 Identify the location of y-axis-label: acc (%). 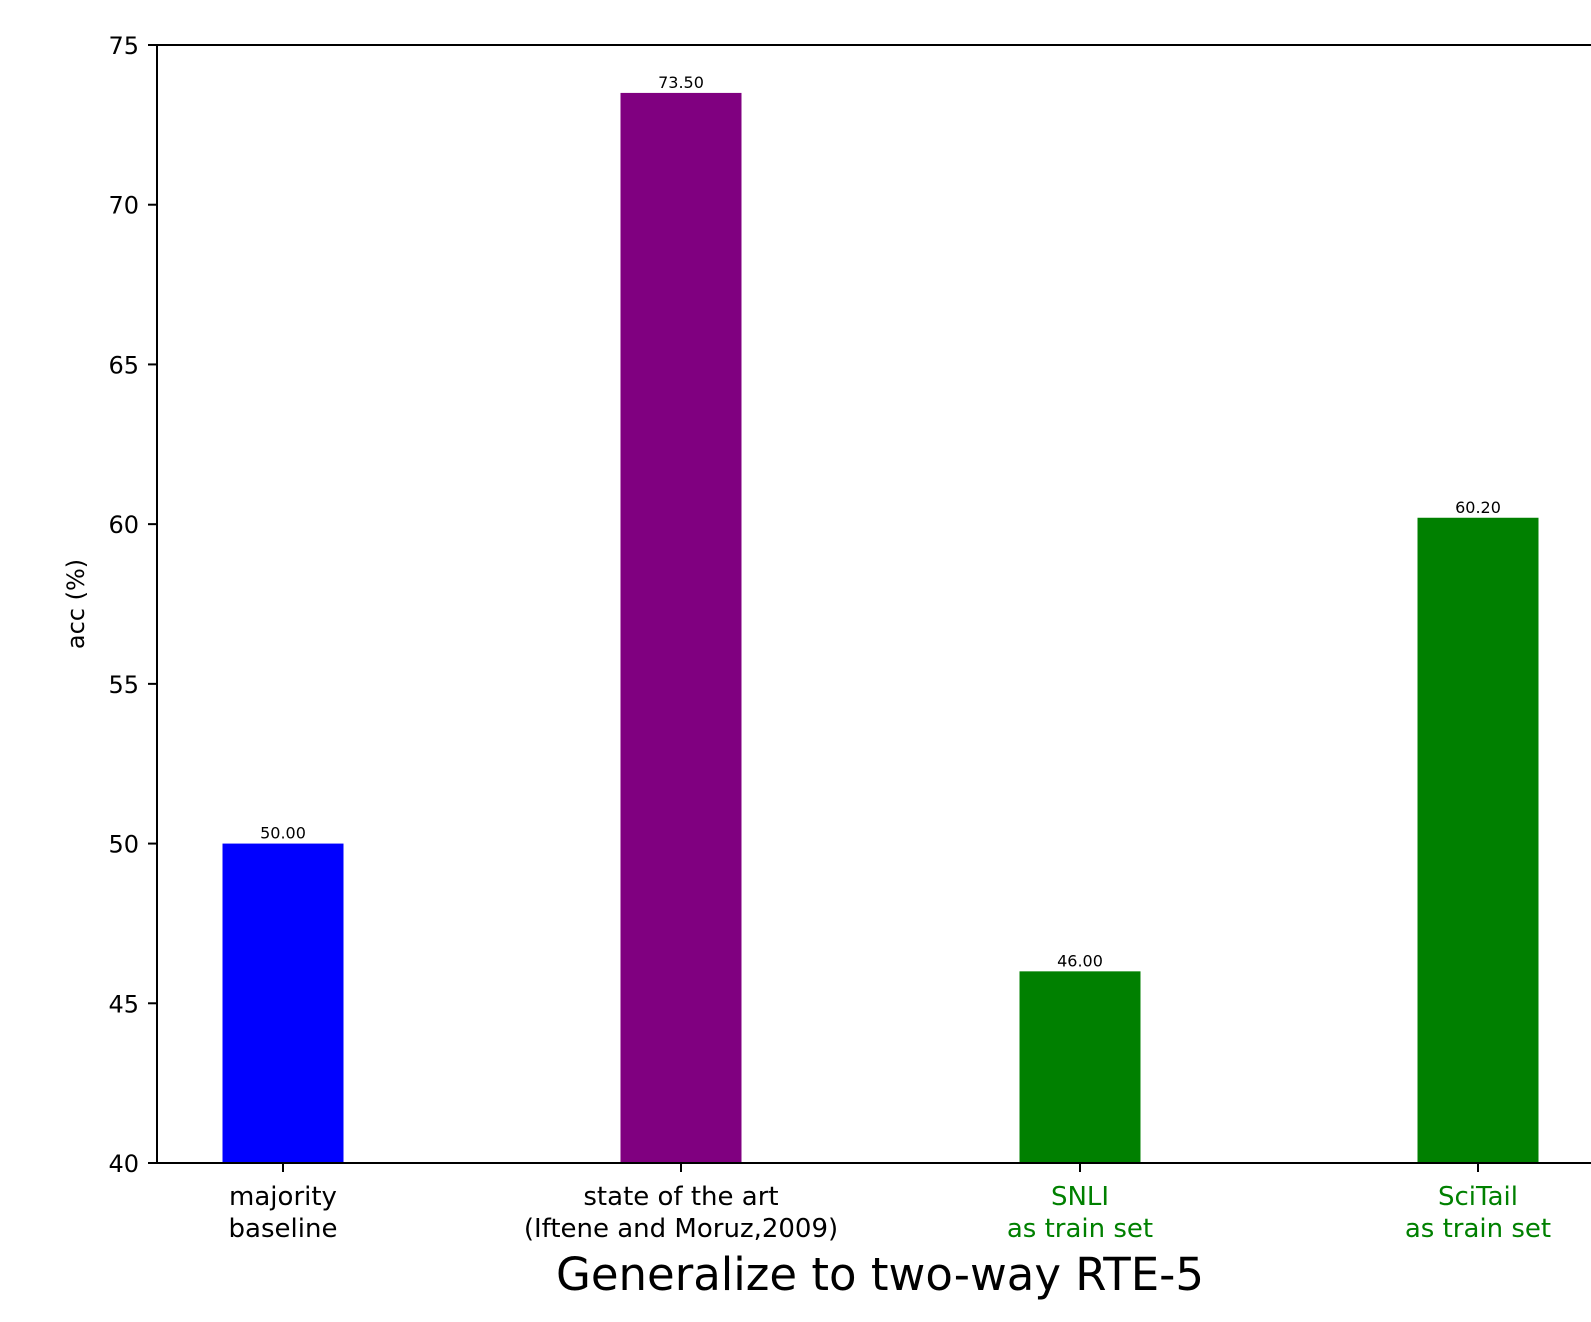
(76, 604).